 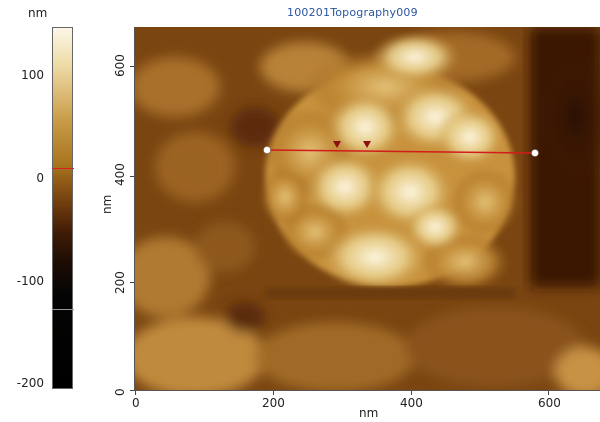 What do you see at coordinates (120, 282) in the screenshot?
I see `y-tick-200: 200` at bounding box center [120, 282].